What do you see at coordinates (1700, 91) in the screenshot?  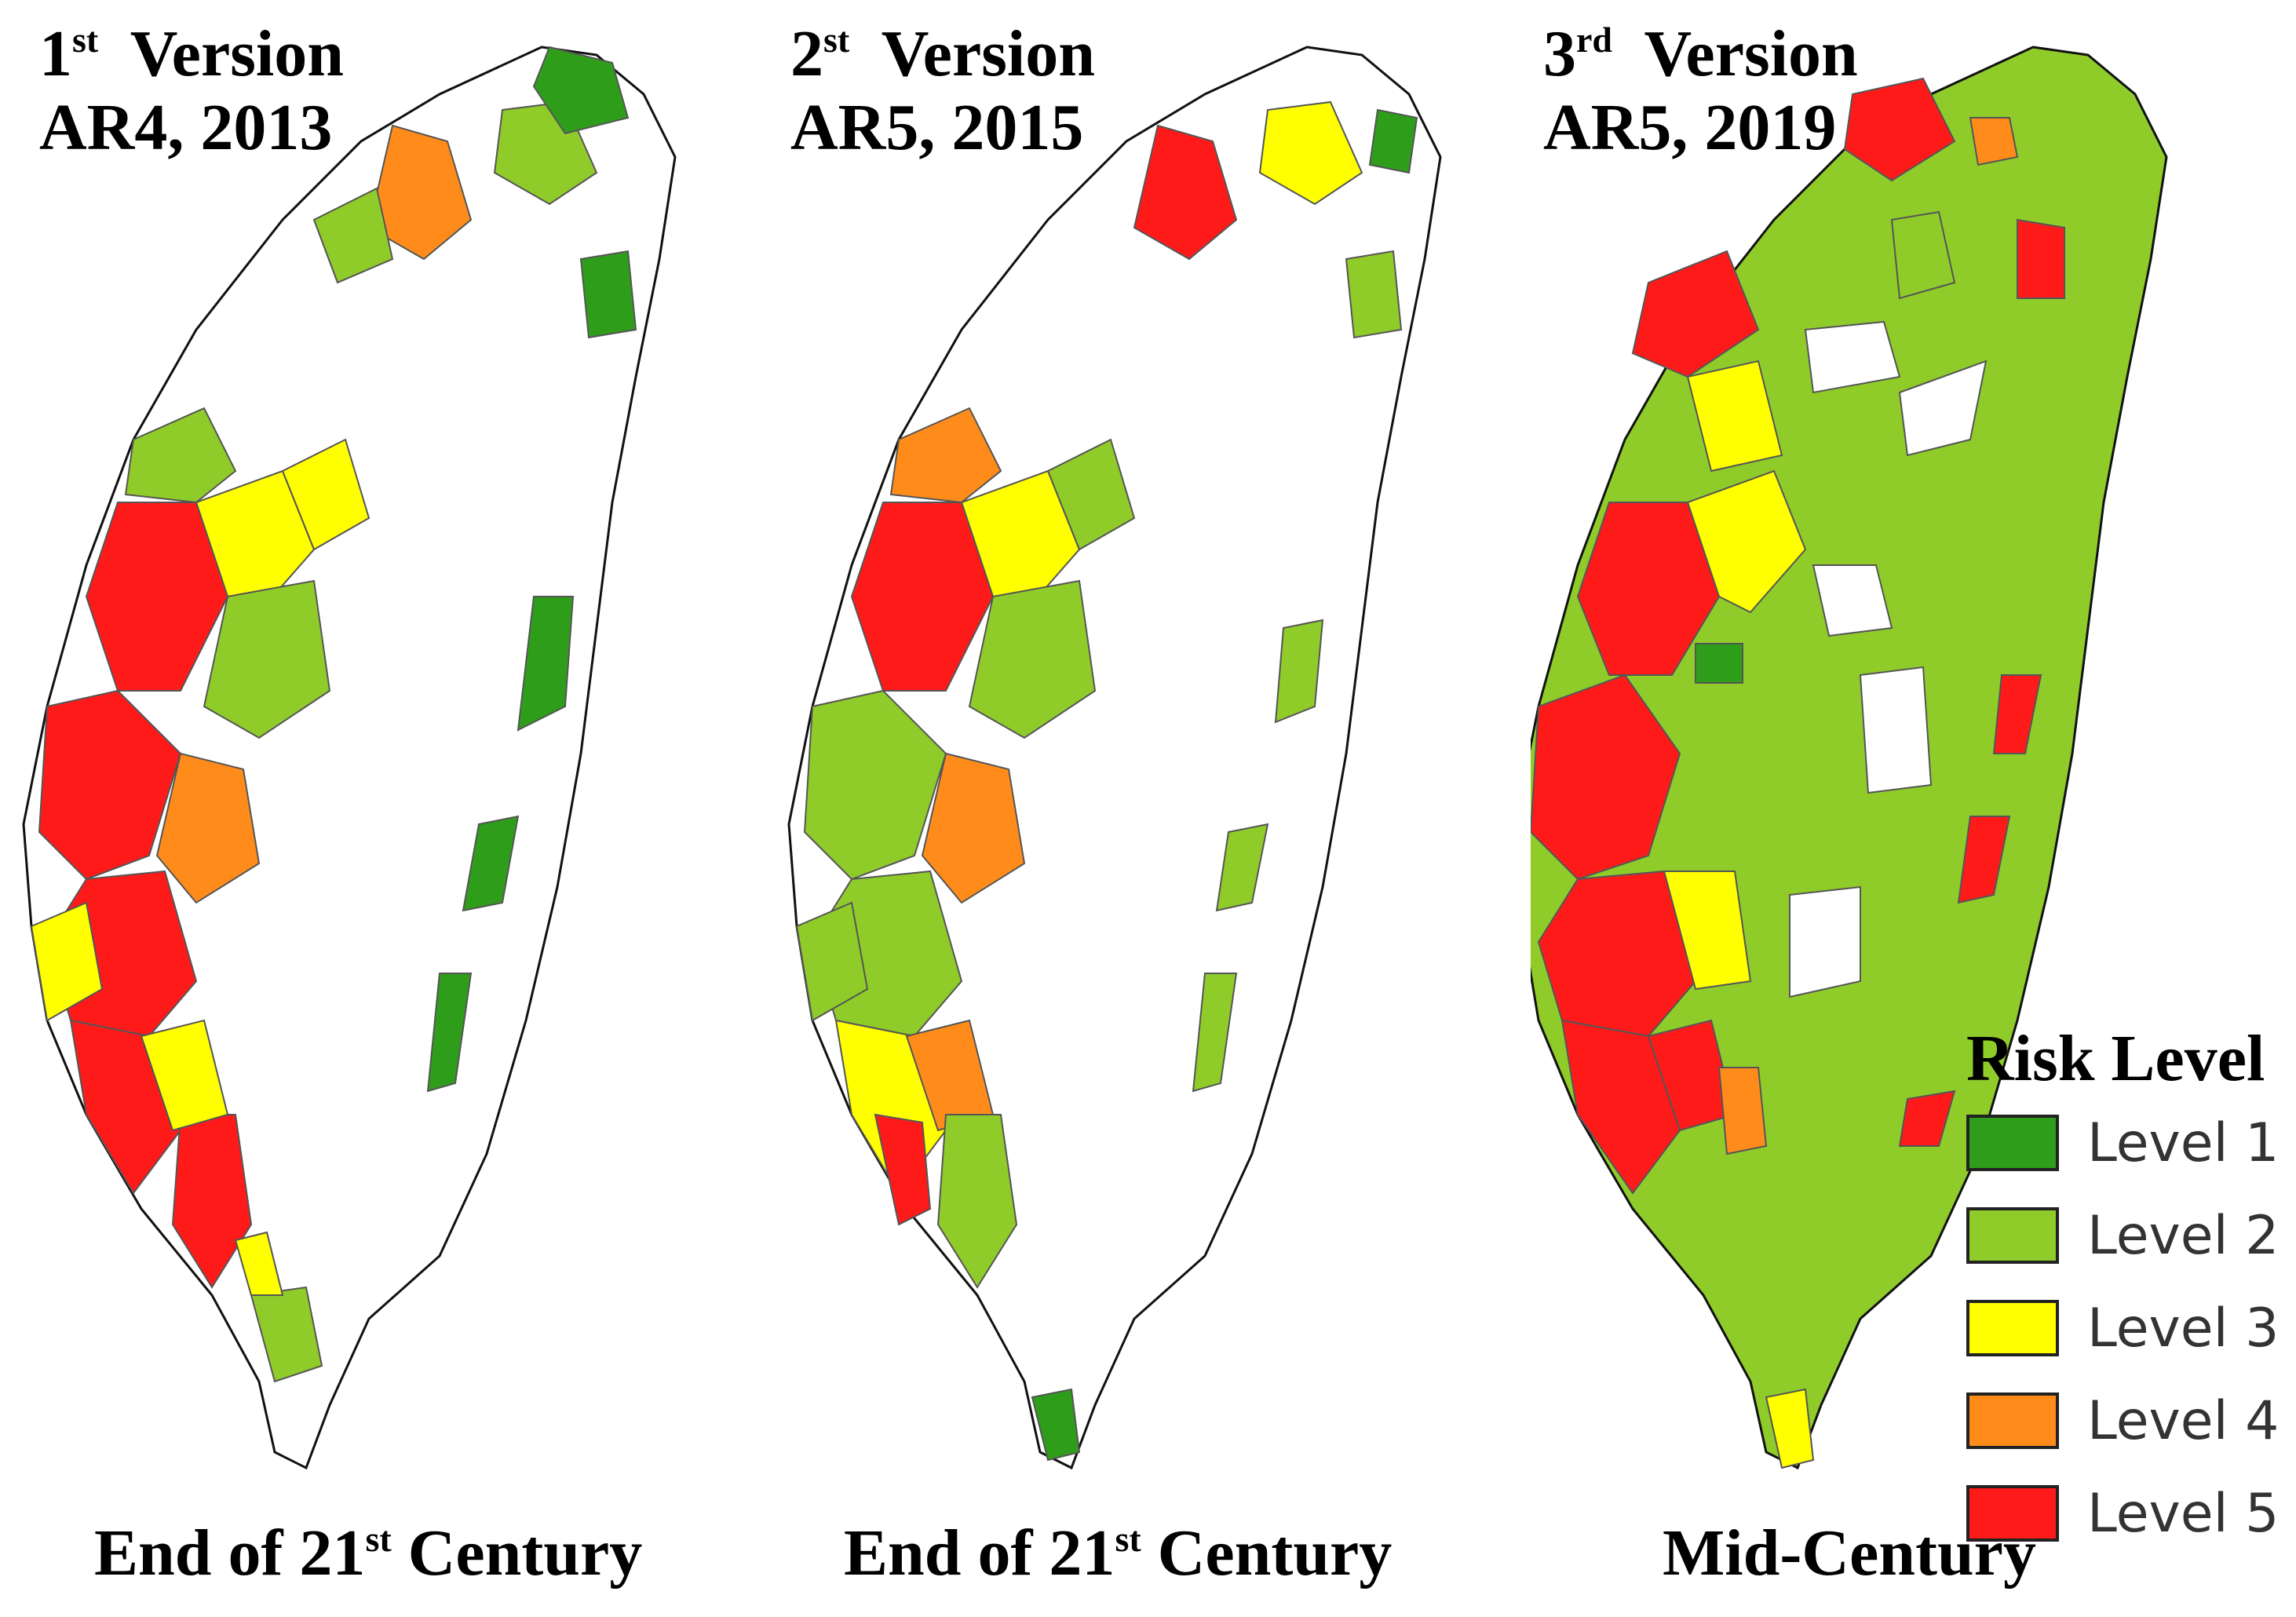 I see `panel-title-3: 3rd Version AR5, 2019` at bounding box center [1700, 91].